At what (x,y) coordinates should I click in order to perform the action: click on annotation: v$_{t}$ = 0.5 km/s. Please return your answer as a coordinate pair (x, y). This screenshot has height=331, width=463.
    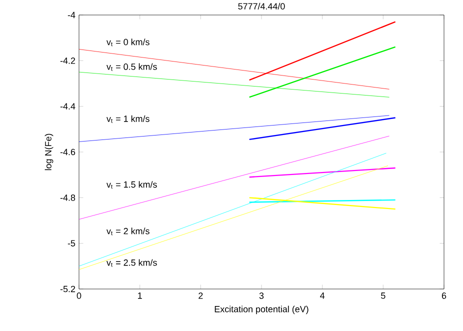
    Looking at the image, I should click on (131, 67).